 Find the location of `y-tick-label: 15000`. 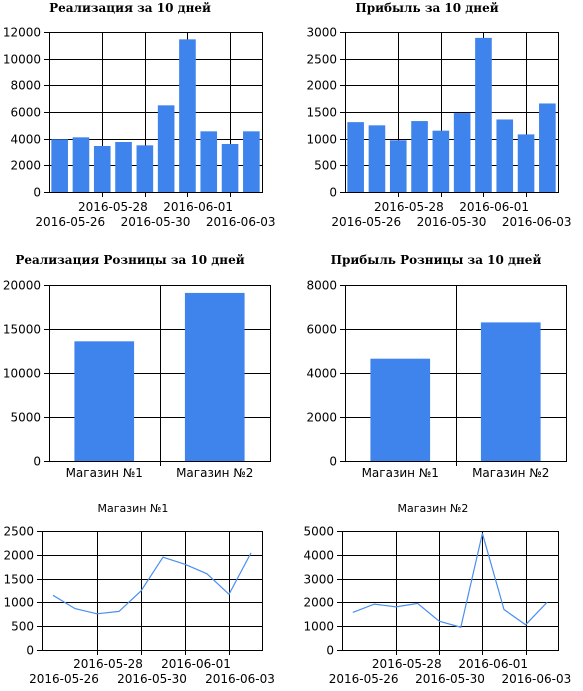

y-tick-label: 15000 is located at coordinates (22, 330).